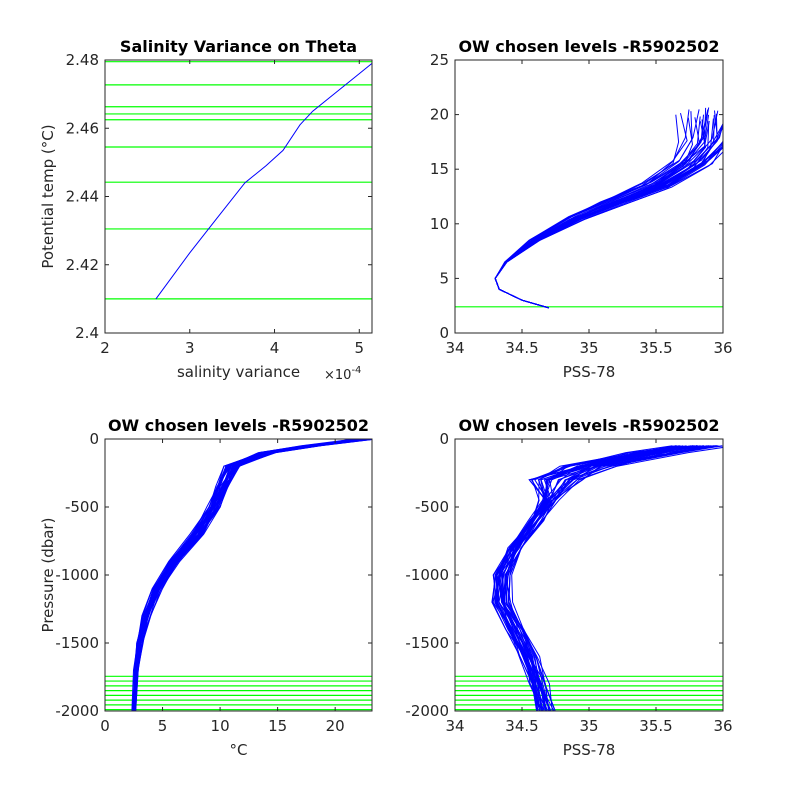 The height and width of the screenshot is (800, 800). What do you see at coordinates (48, 196) in the screenshot?
I see `y-axis-label: Potential temp (°C)` at bounding box center [48, 196].